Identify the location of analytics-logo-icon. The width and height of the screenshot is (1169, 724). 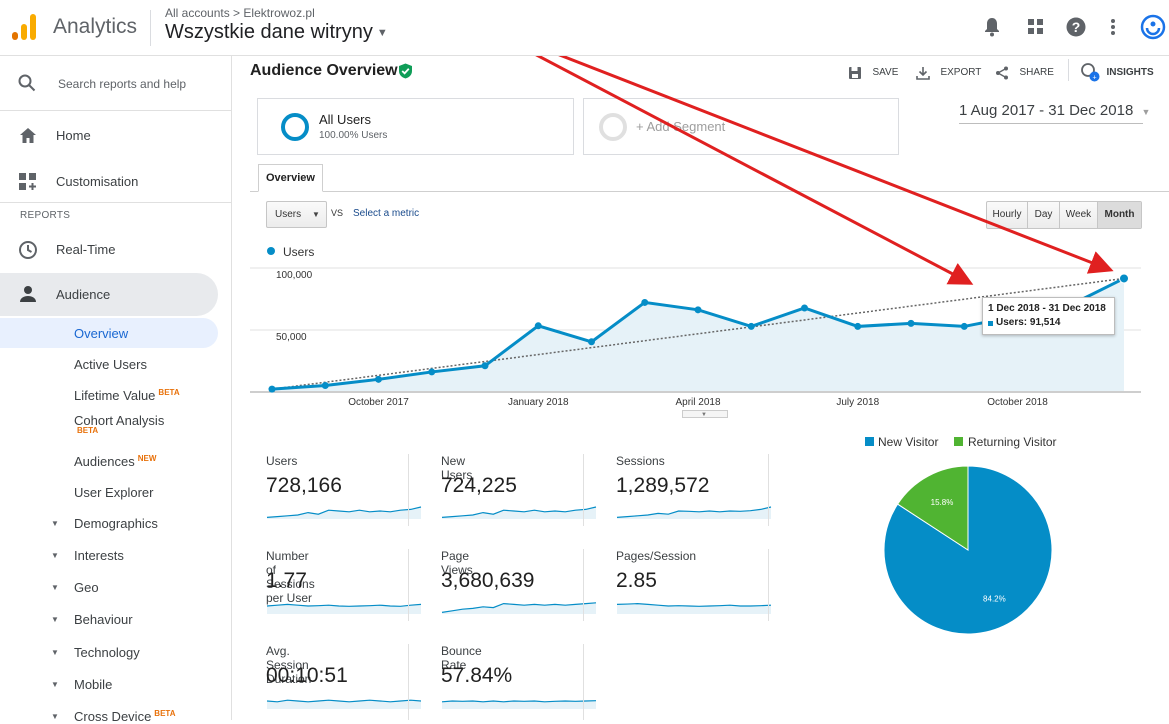
(25, 27).